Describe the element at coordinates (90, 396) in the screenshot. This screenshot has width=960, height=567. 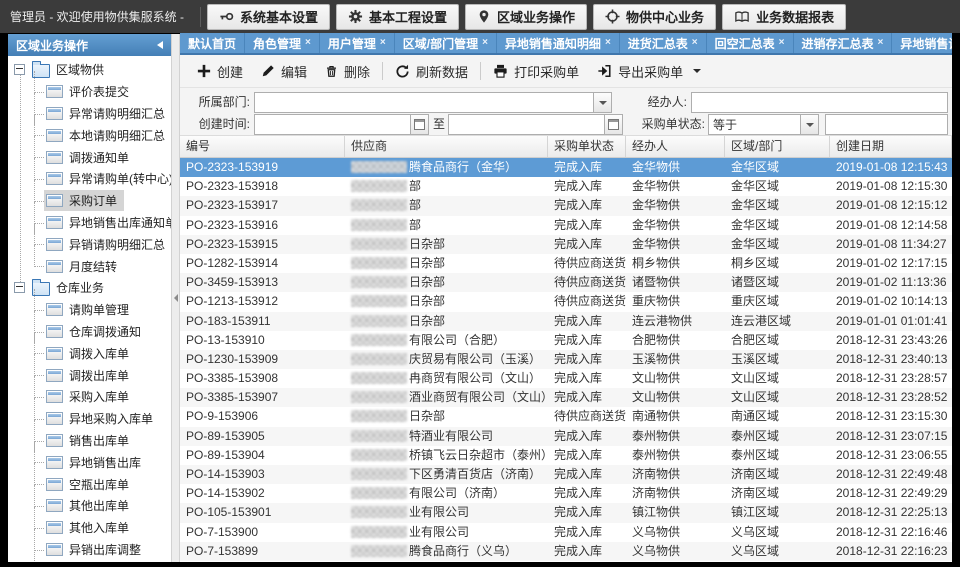
I see `tree-node: 采购入库单` at that location.